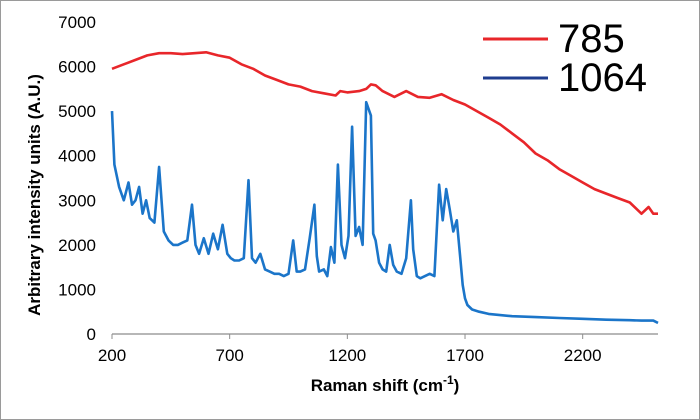 This screenshot has width=700, height=420. What do you see at coordinates (448, 380) in the screenshot?
I see `x-axis-title-sup: -1` at bounding box center [448, 380].